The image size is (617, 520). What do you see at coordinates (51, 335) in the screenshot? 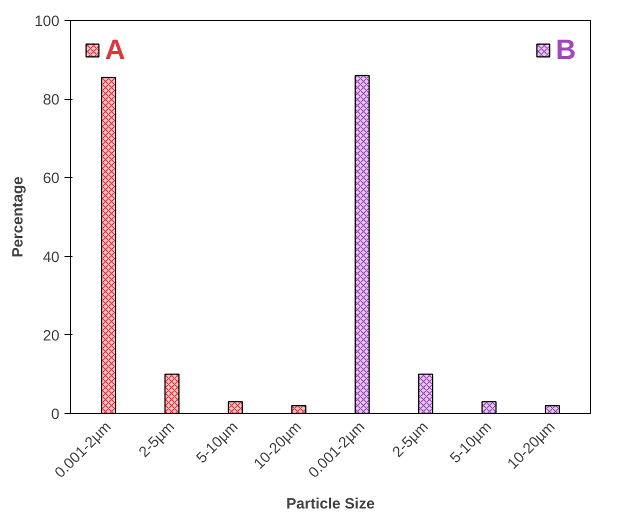
I see `y-tick-label: 20` at bounding box center [51, 335].